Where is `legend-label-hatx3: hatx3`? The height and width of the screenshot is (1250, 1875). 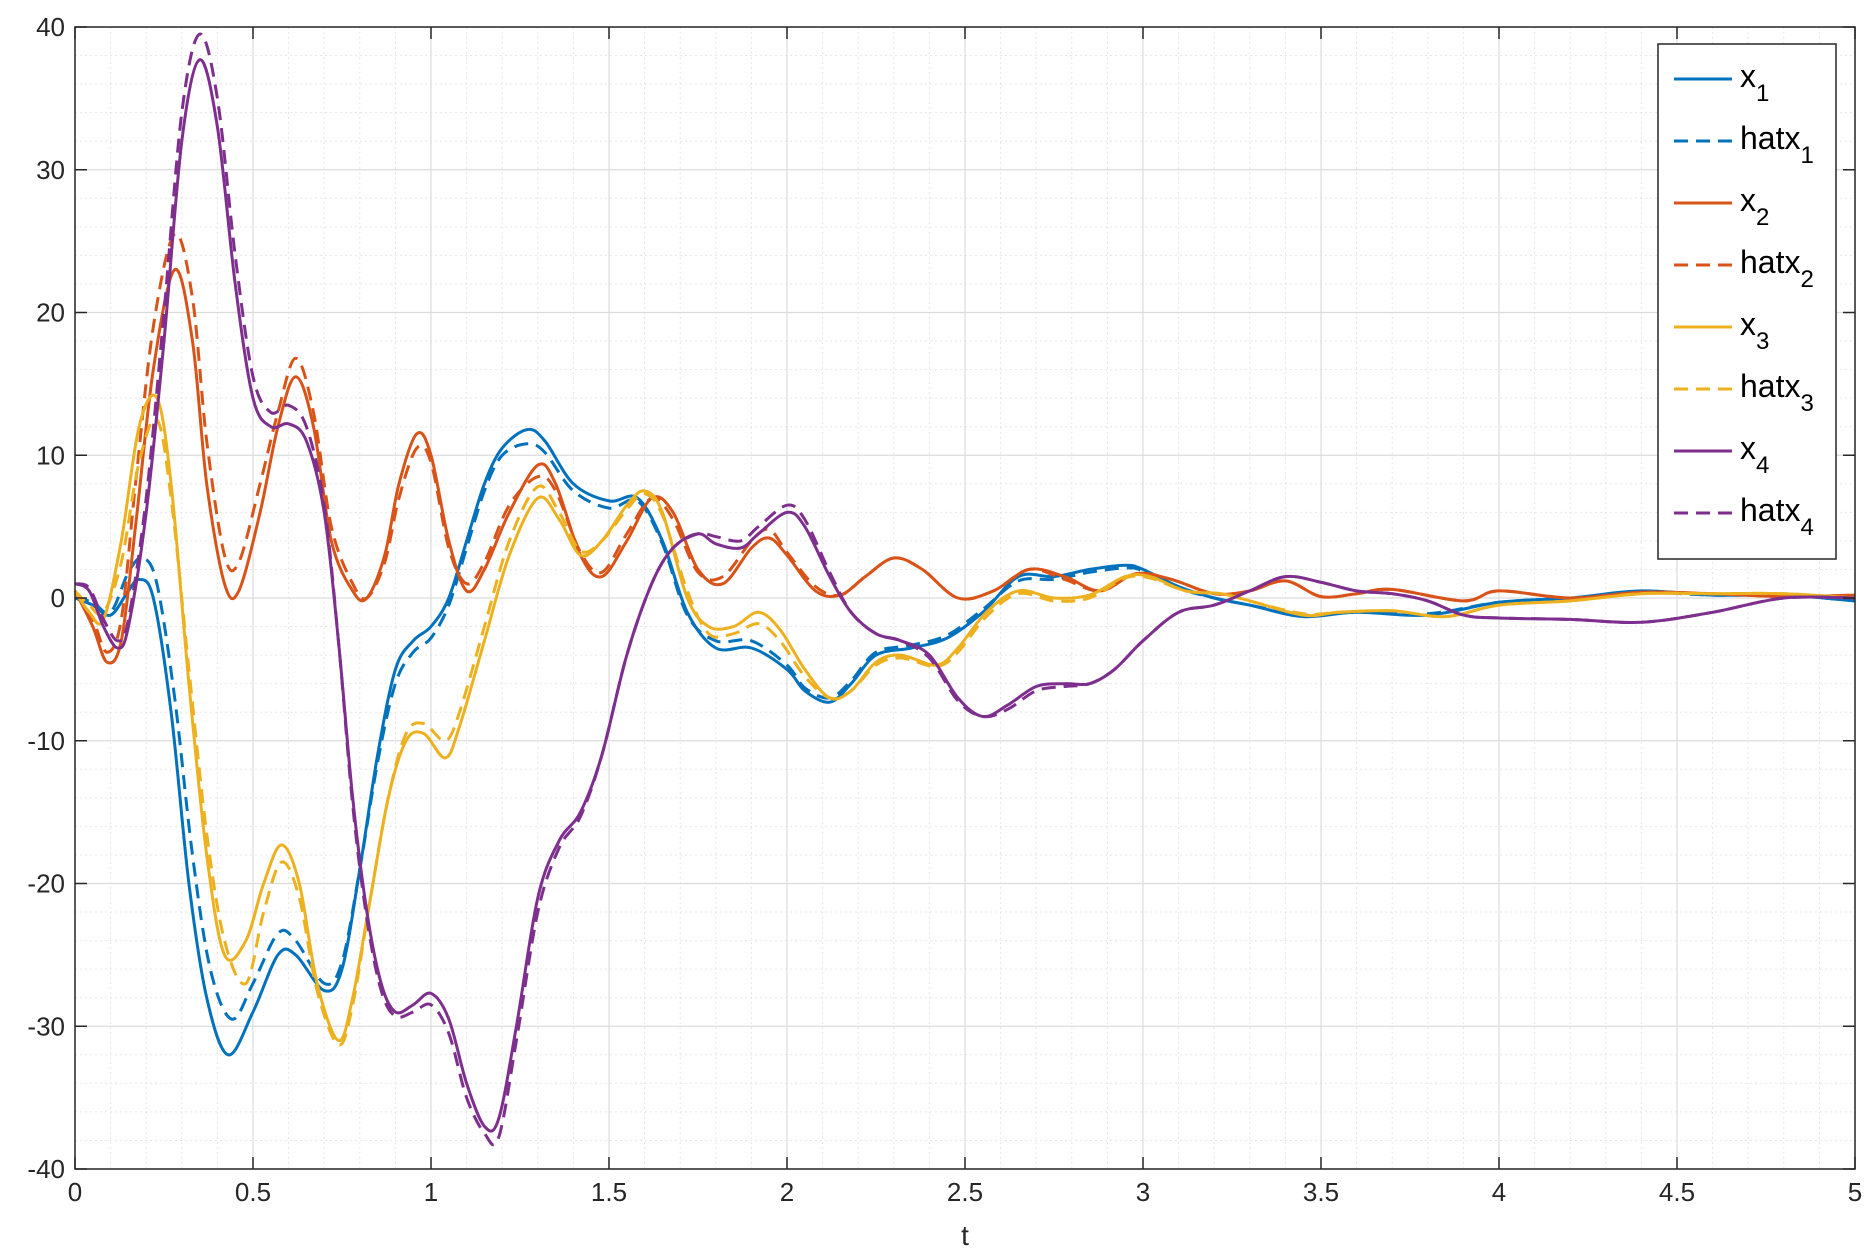 legend-label-hatx3: hatx3 is located at coordinates (1777, 392).